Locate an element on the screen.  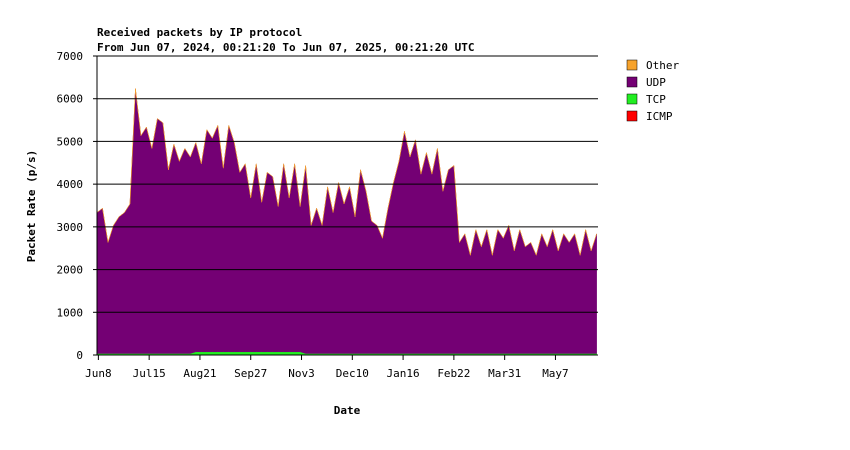
y-tick-label: 3000 is located at coordinates (70, 227).